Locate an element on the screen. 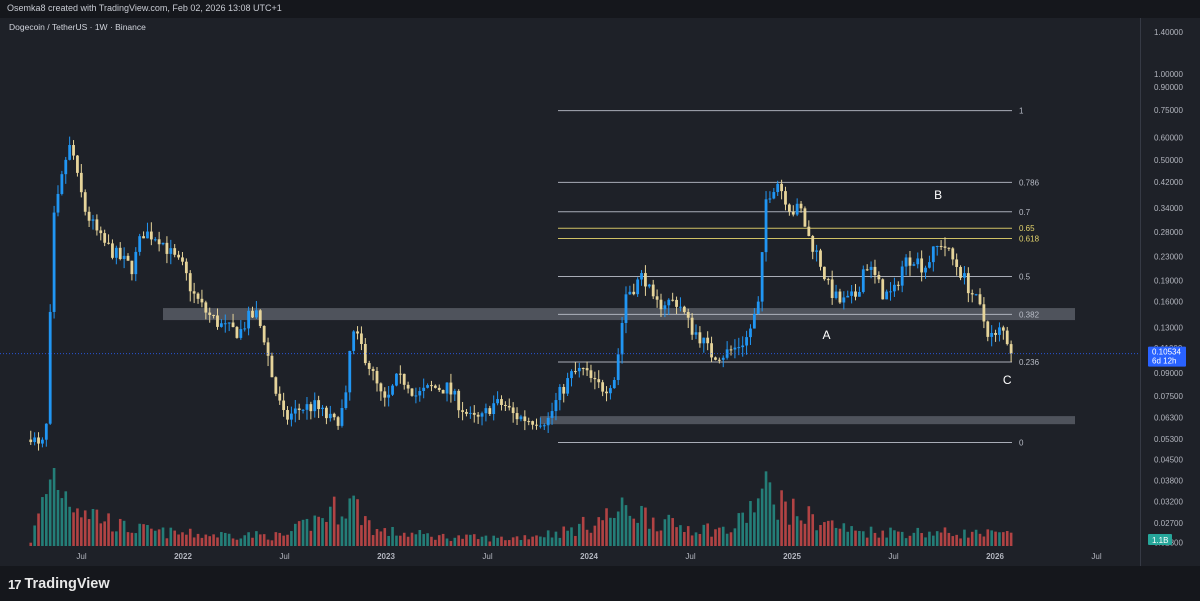  lower-support-zone is located at coordinates (807, 420).